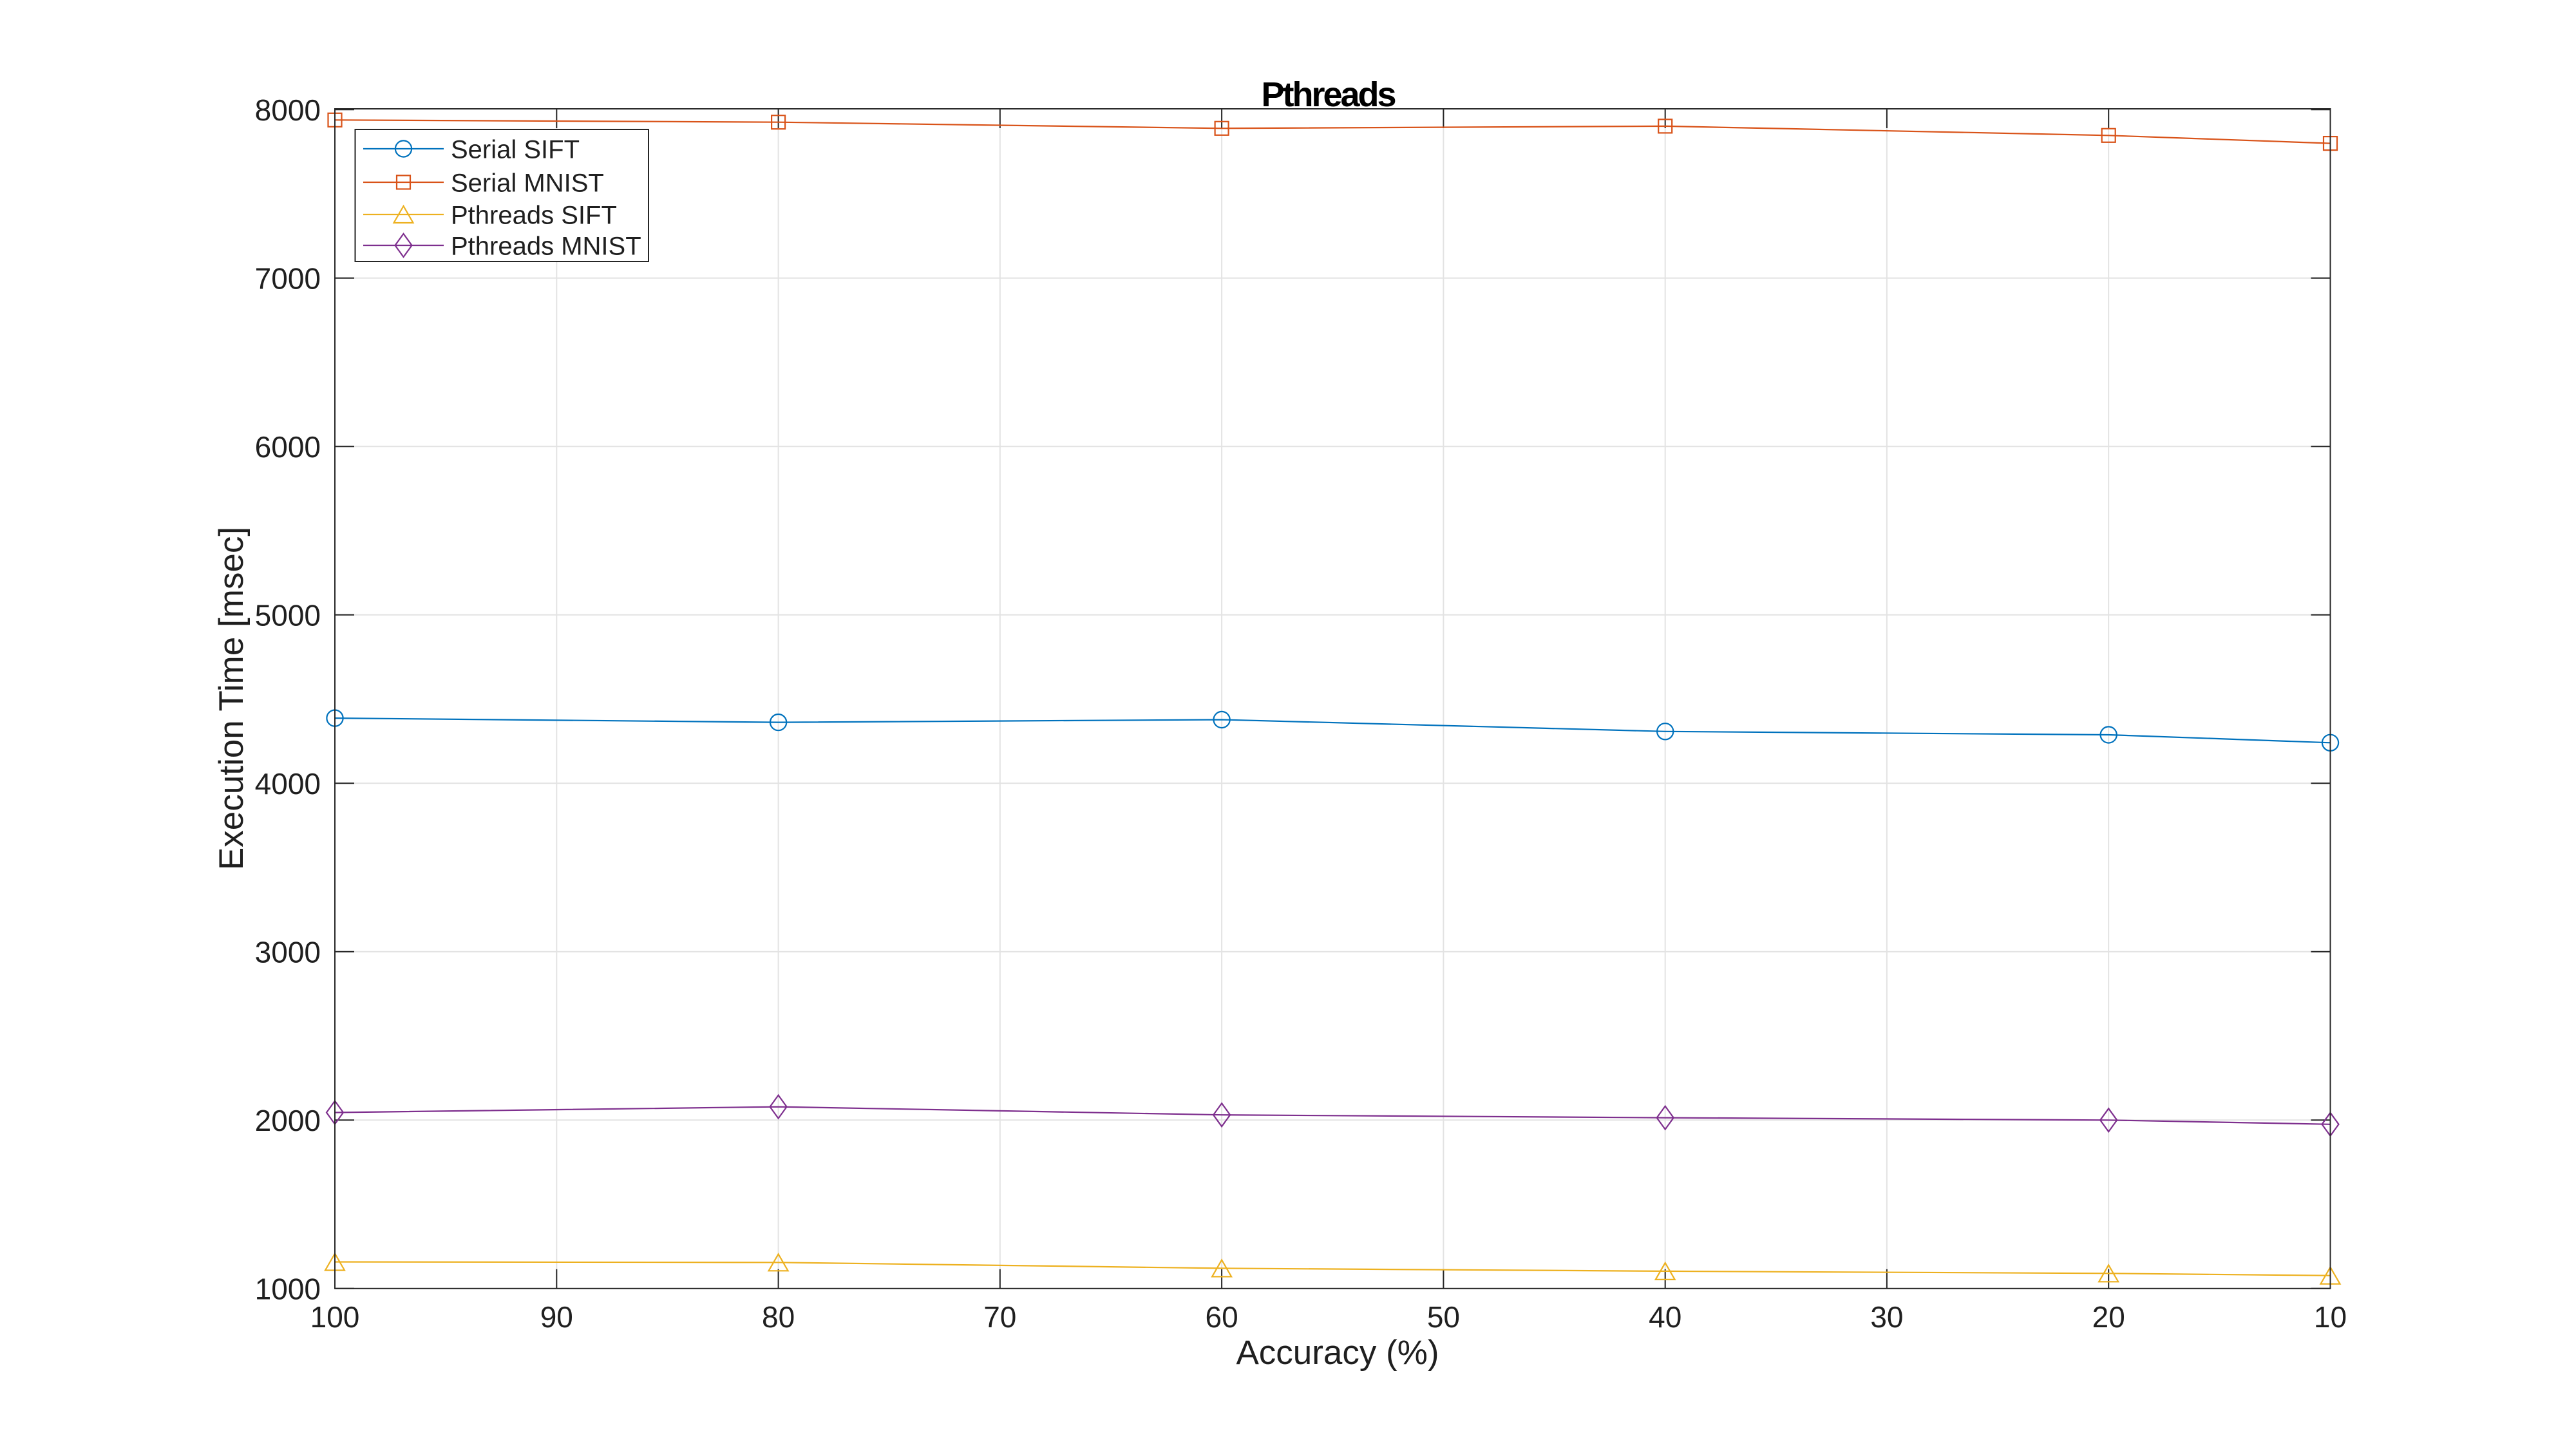 The image size is (2576, 1449). Describe the element at coordinates (1337, 1353) in the screenshot. I see `svg-text: Accuracy (%)` at that location.